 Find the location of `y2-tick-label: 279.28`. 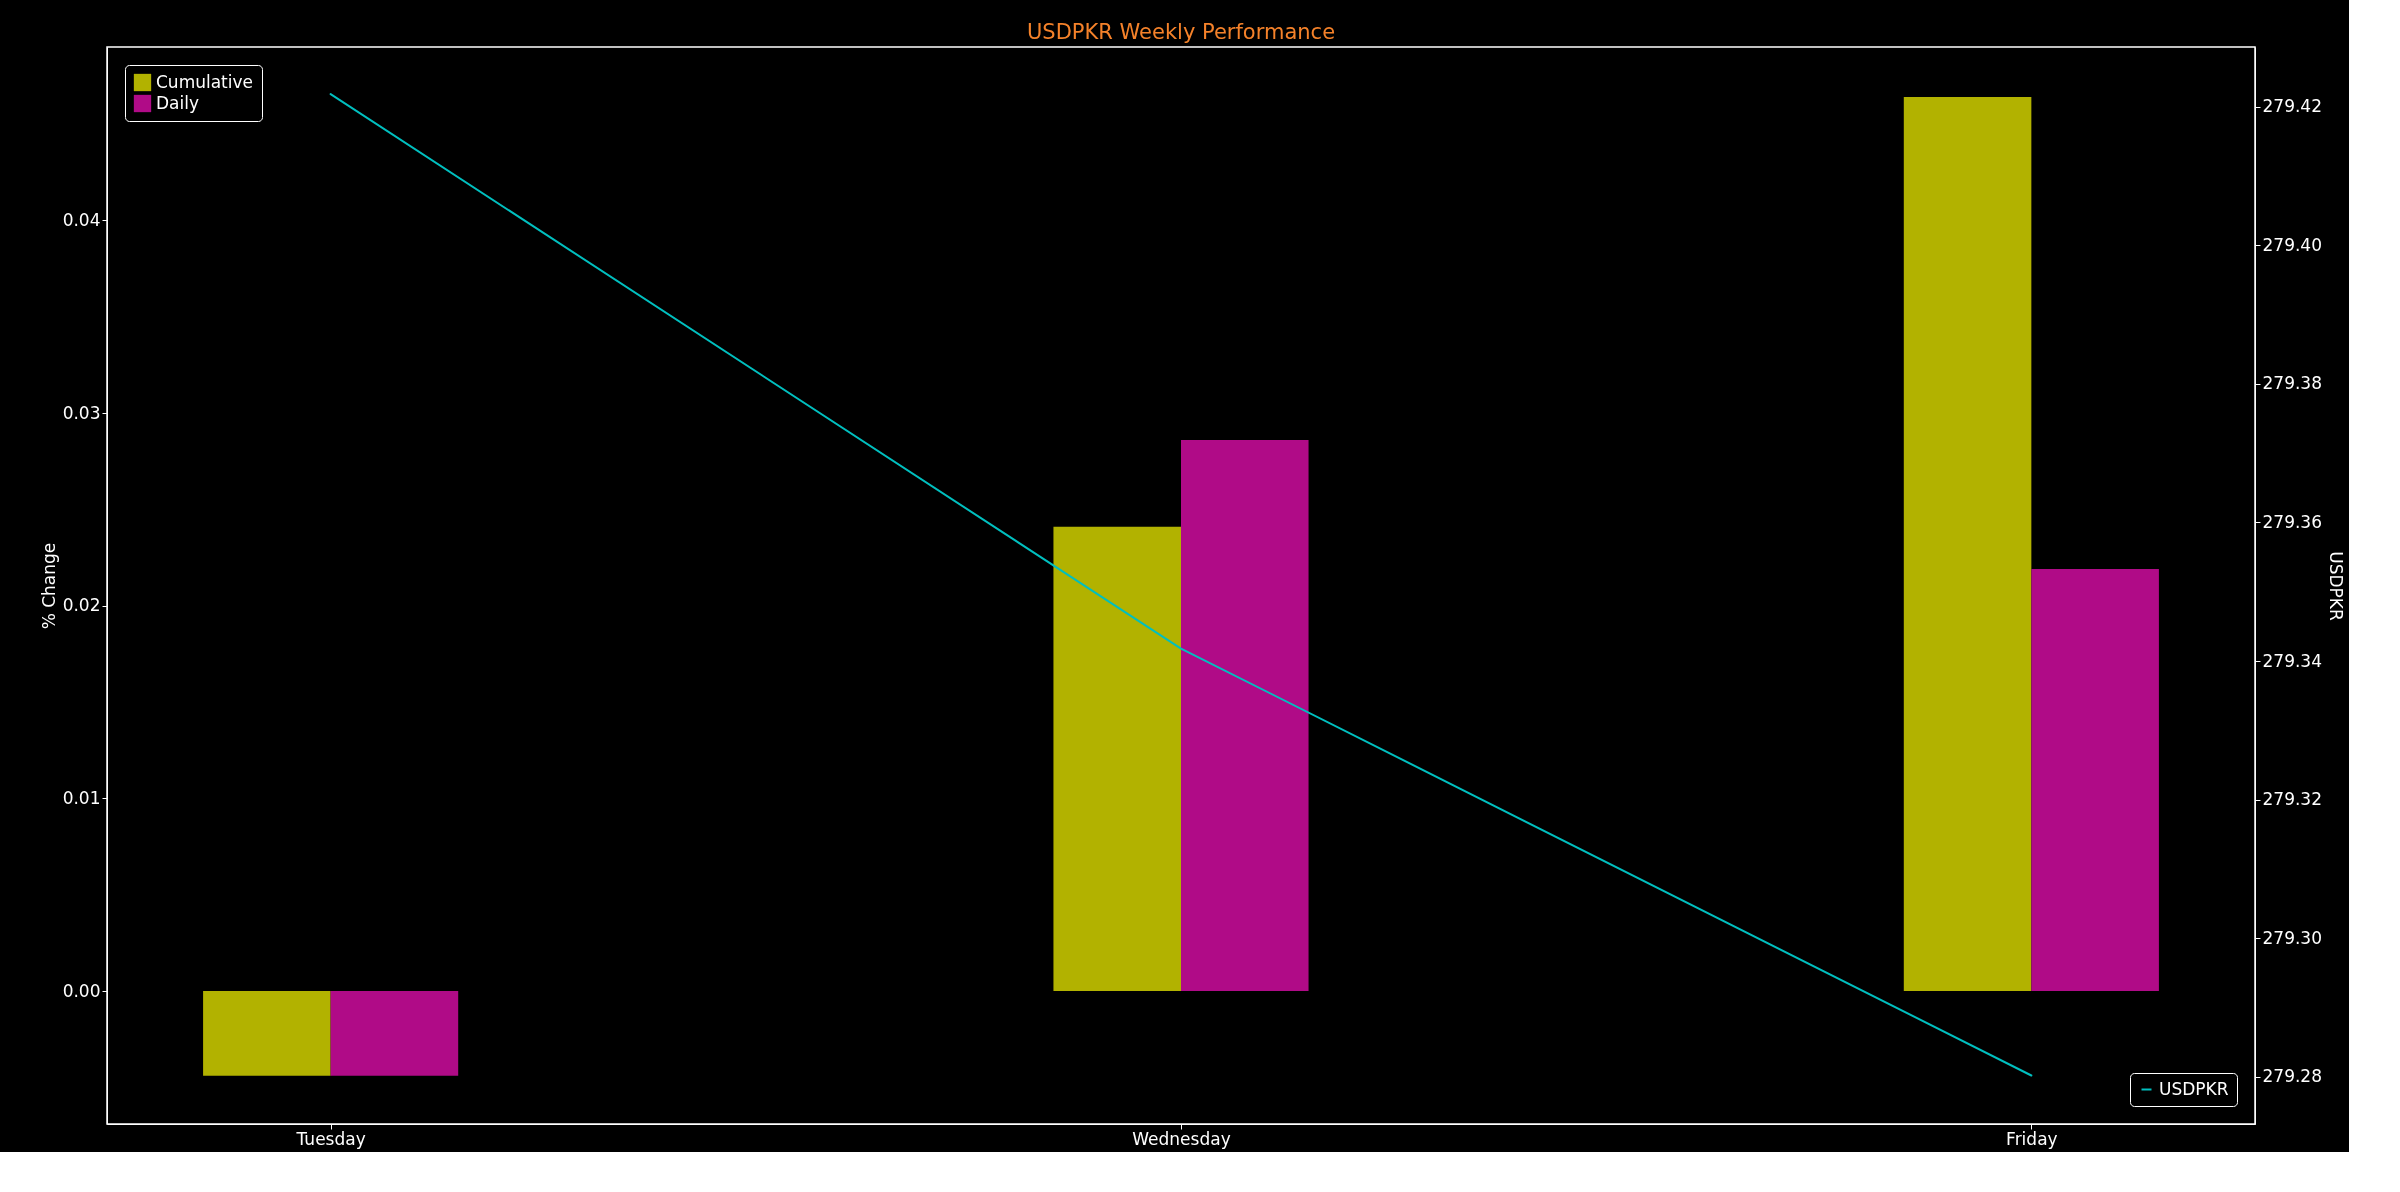

y2-tick-label: 279.28 is located at coordinates (2292, 1076).